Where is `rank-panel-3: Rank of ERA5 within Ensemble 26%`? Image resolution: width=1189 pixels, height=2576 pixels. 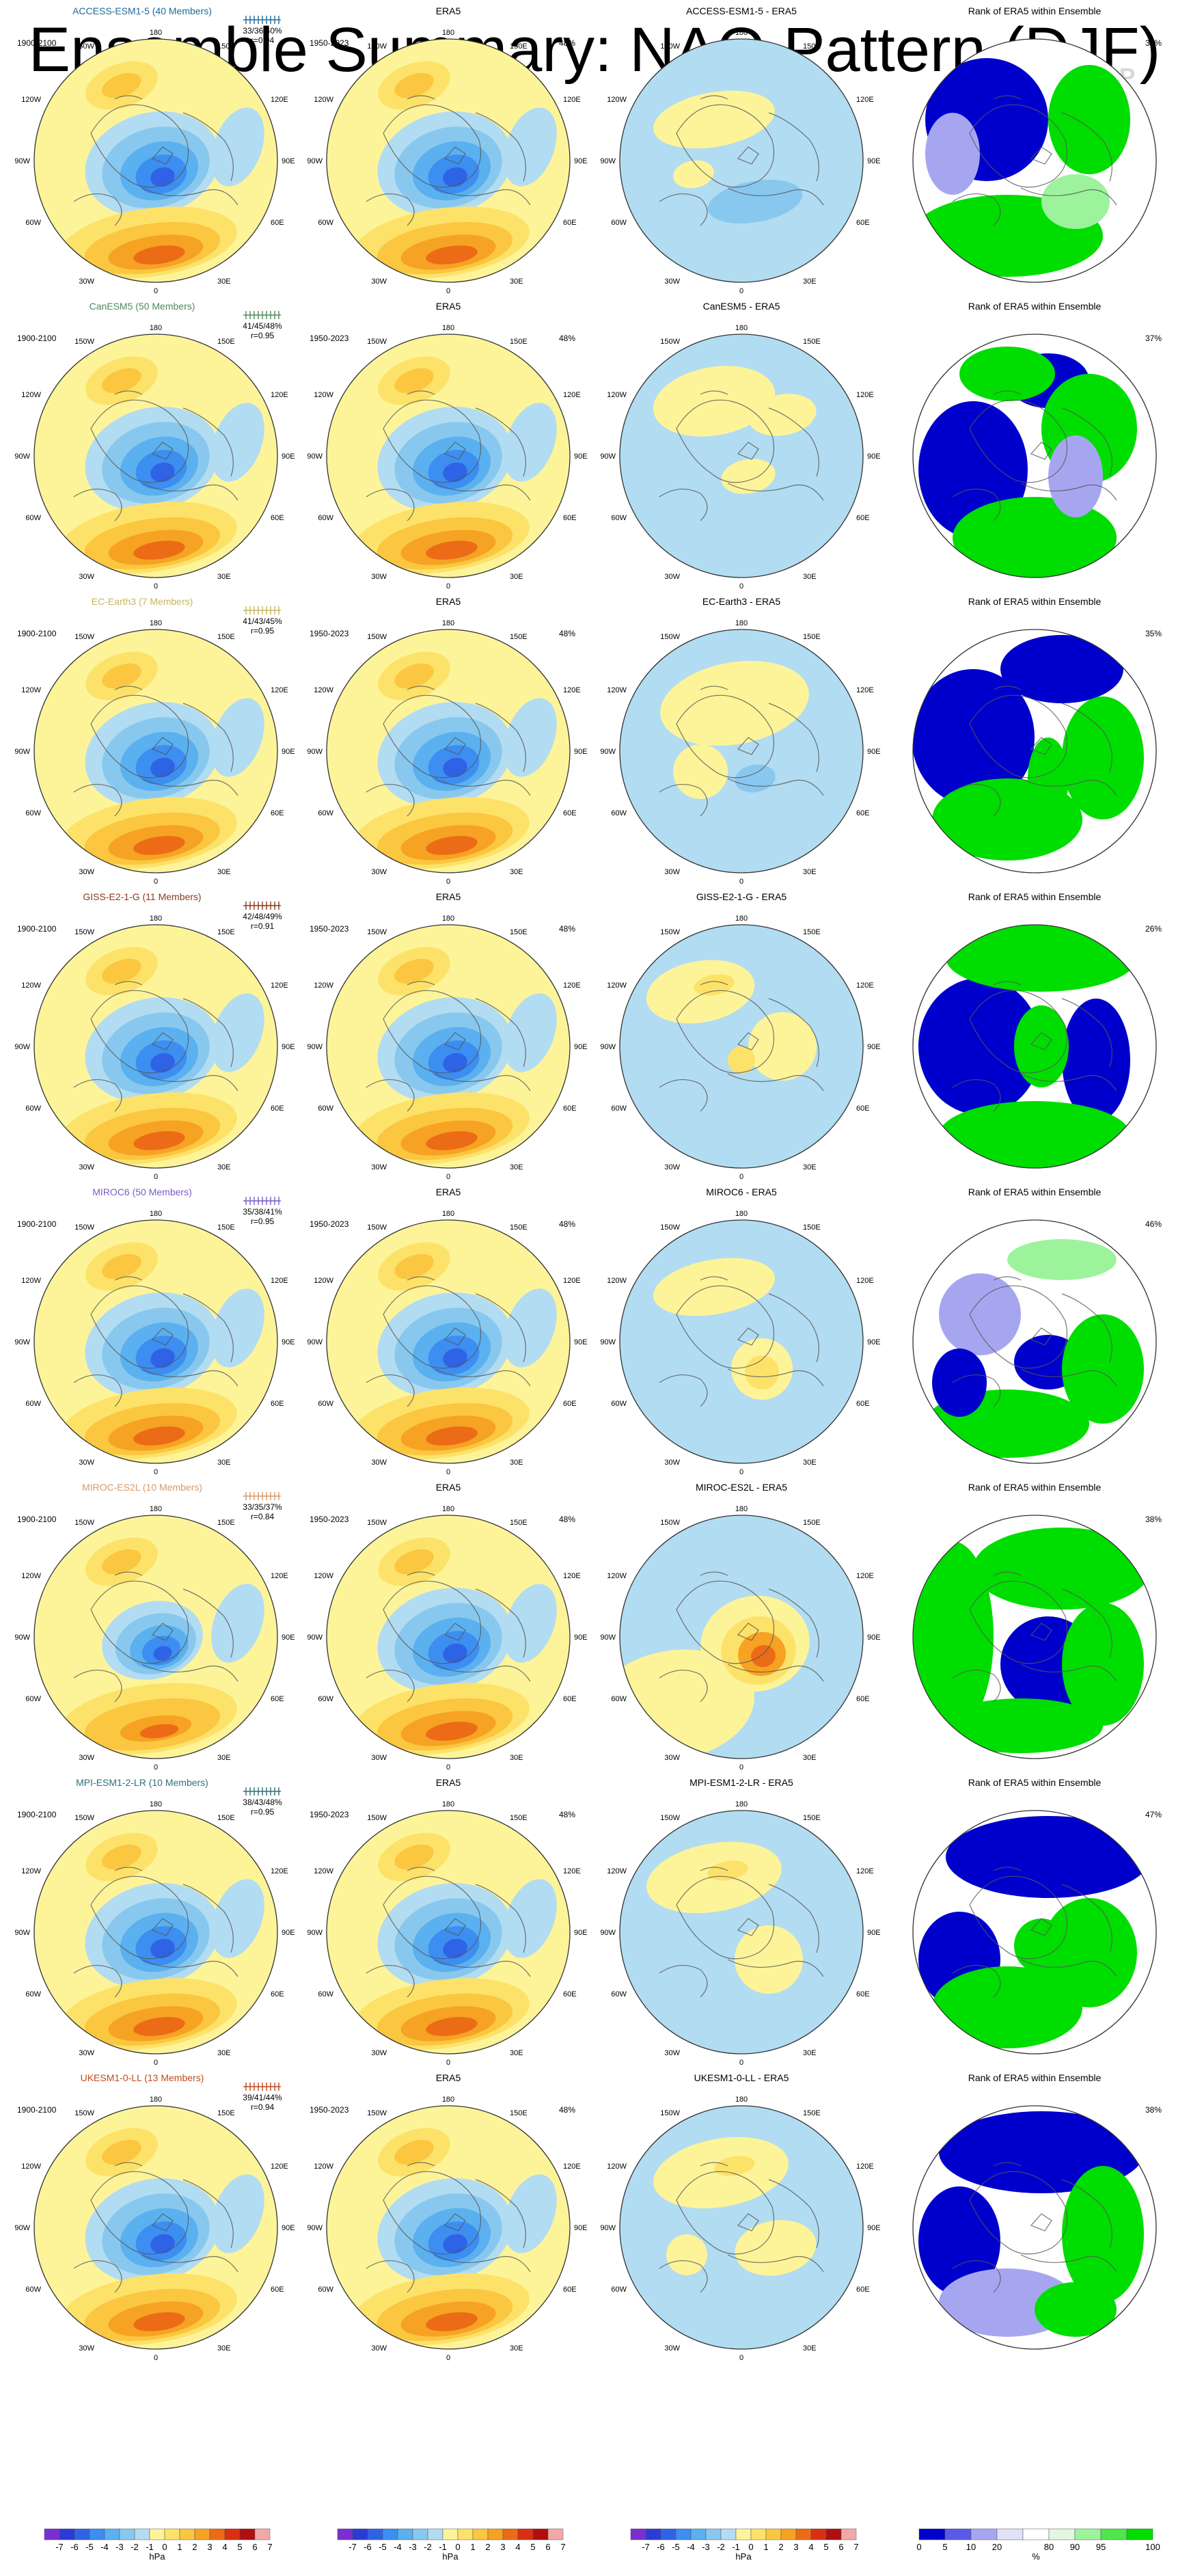
rank-panel-3: Rank of ERA5 within Ensemble 26% is located at coordinates (1065, 912).